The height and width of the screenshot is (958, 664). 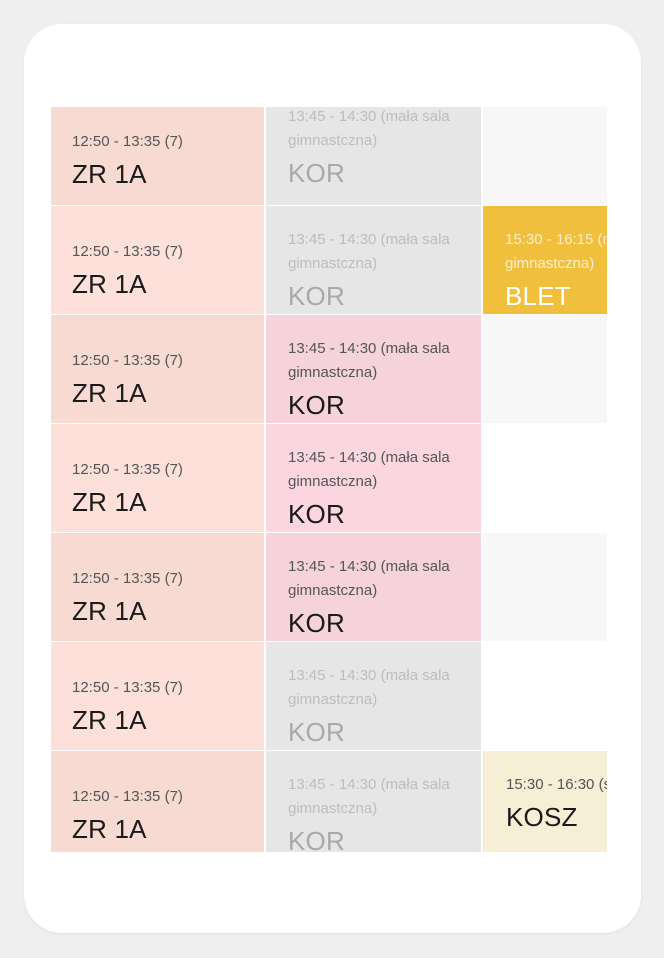 I want to click on lesson-kosz: 15:30 - 16:30 (sala gimnastyczna) KOSZ, so click(x=545, y=801).